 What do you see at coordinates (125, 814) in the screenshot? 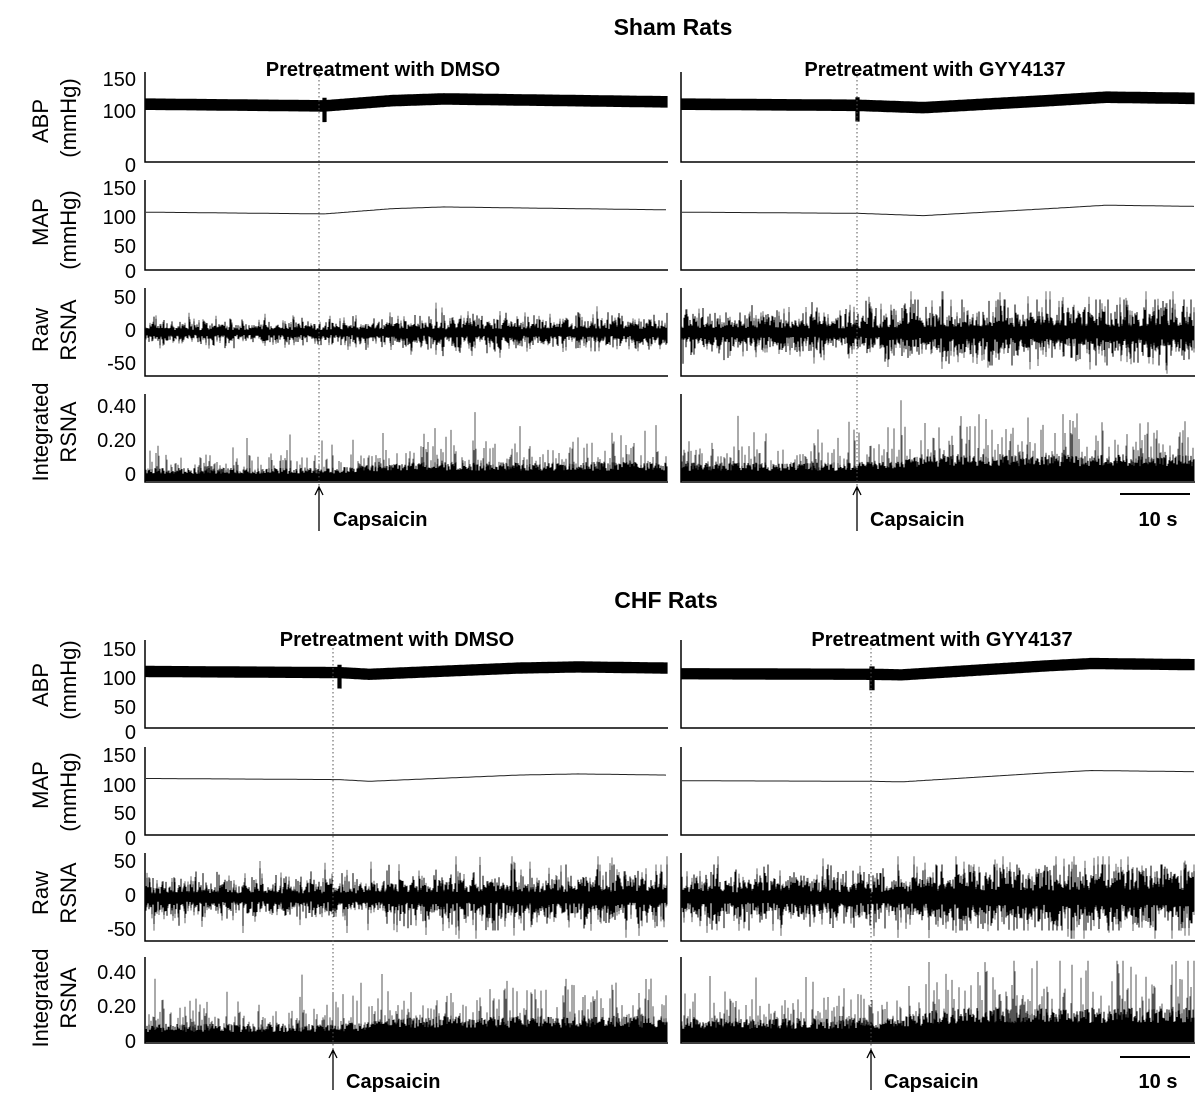
I see `ytick-map-chf-50: 50` at bounding box center [125, 814].